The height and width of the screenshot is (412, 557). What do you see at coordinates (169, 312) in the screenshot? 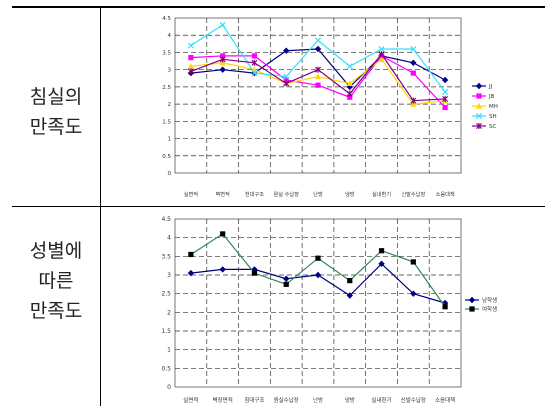
I see `y-tick-label: 2` at bounding box center [169, 312].